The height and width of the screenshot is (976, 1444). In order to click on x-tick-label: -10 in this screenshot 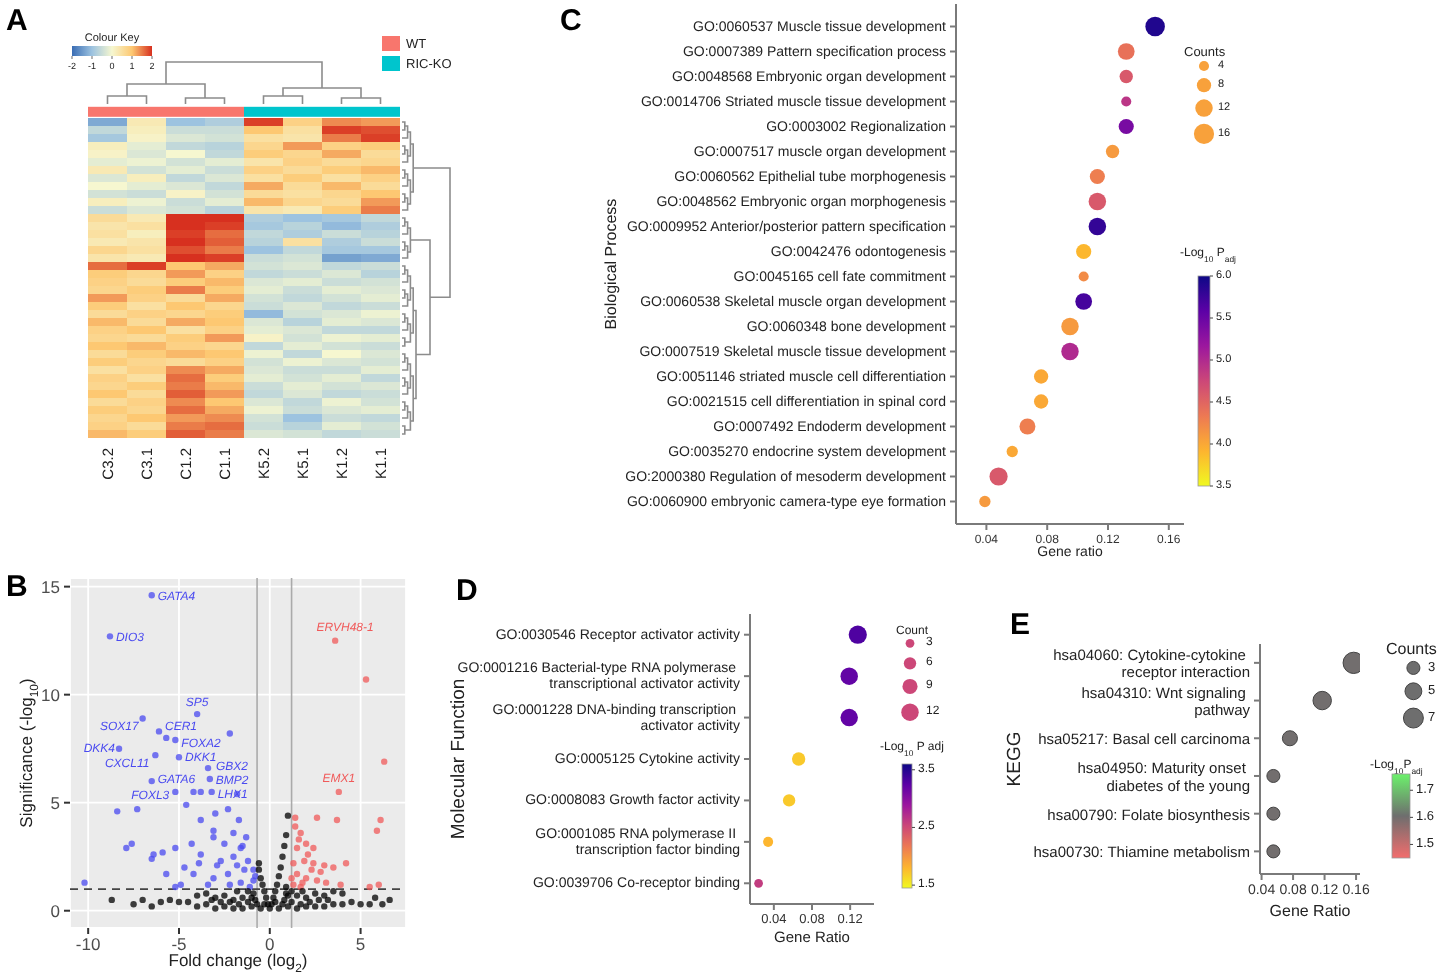, I will do `click(88, 944)`.